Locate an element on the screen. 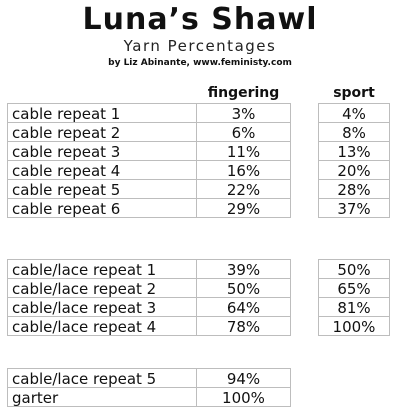 This screenshot has width=400, height=416. fingering-value: 100% is located at coordinates (243, 397).